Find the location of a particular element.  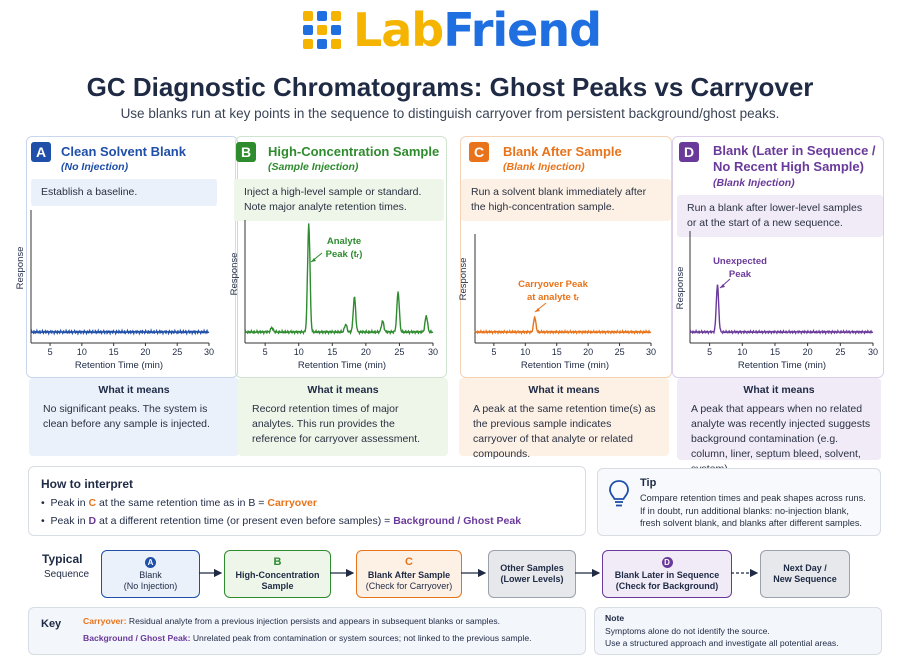

panel-a-trace is located at coordinates (120, 332).